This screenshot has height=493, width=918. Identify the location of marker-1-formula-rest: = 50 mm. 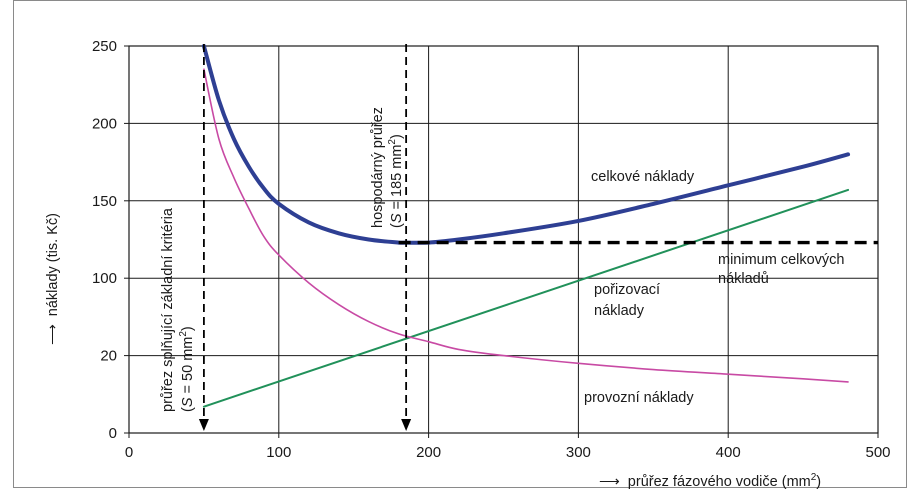
(188, 367).